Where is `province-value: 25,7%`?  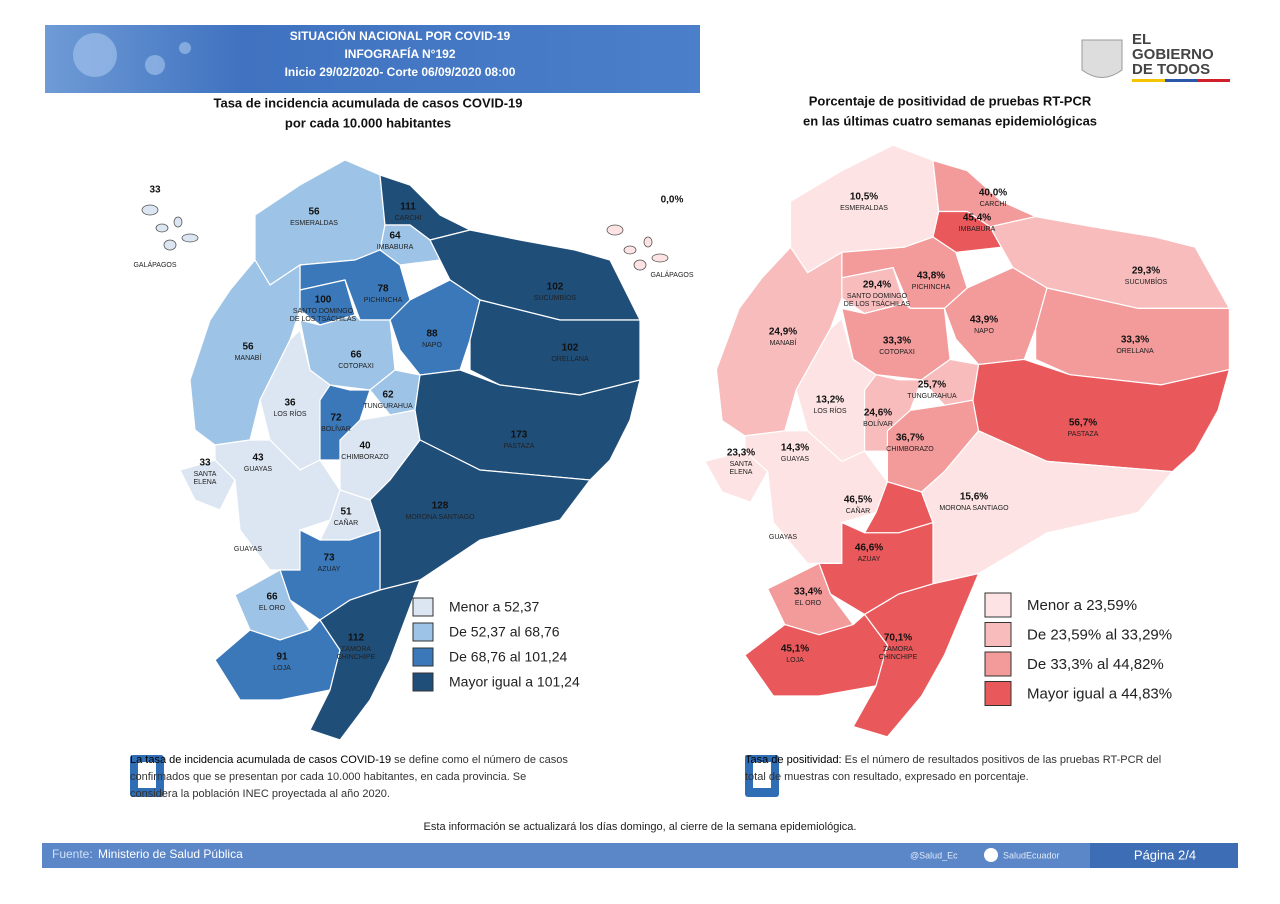
province-value: 25,7% is located at coordinates (932, 385).